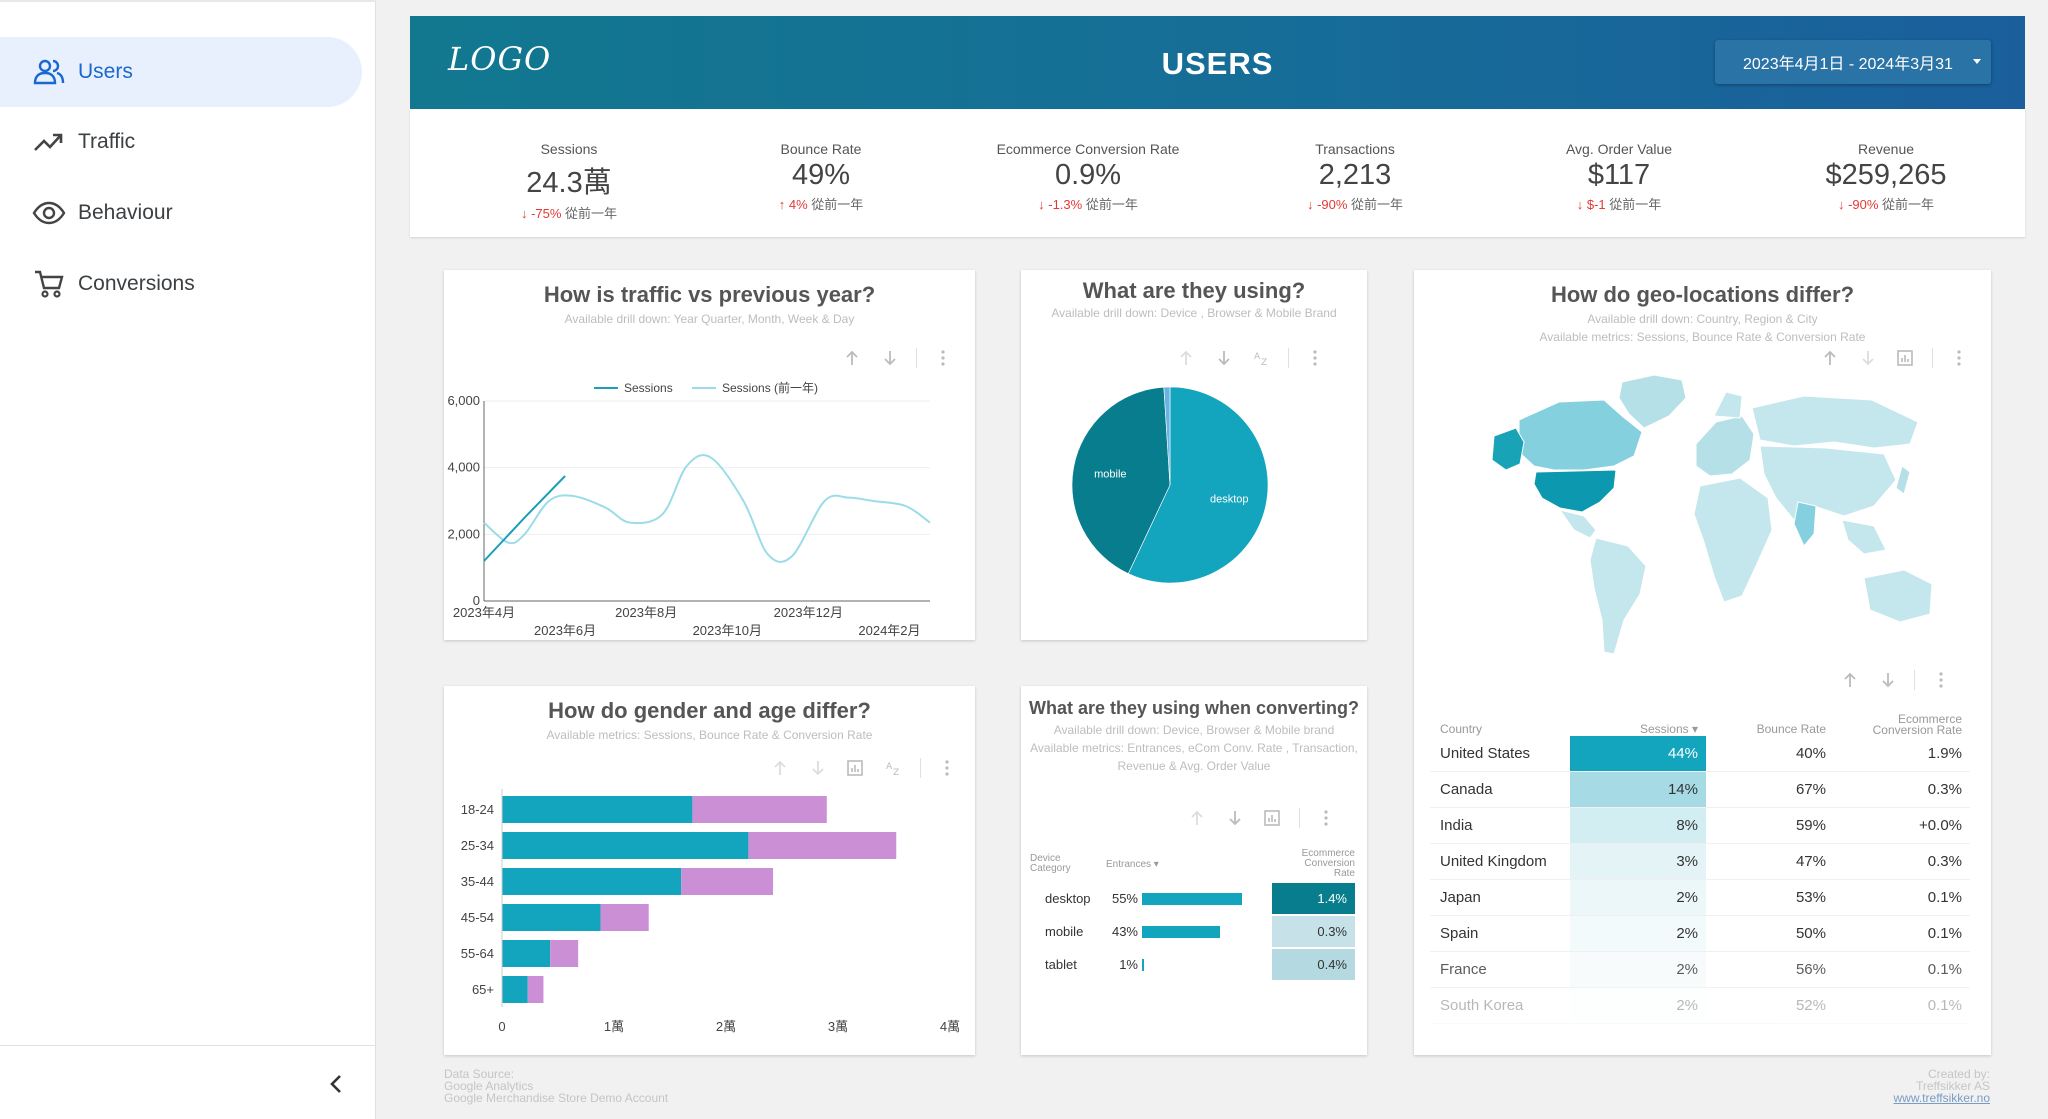 The image size is (2048, 1119). Describe the element at coordinates (181, 72) in the screenshot. I see `sidebar-item-users: Users` at that location.